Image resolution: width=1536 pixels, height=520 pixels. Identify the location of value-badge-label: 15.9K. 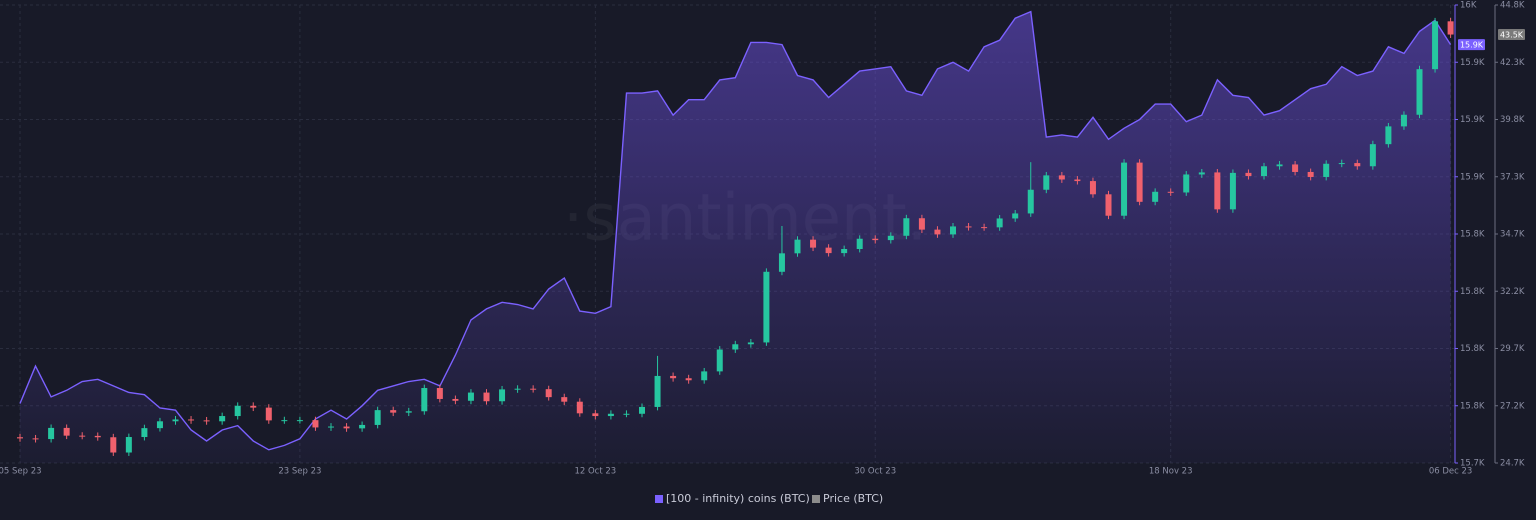
(1472, 45).